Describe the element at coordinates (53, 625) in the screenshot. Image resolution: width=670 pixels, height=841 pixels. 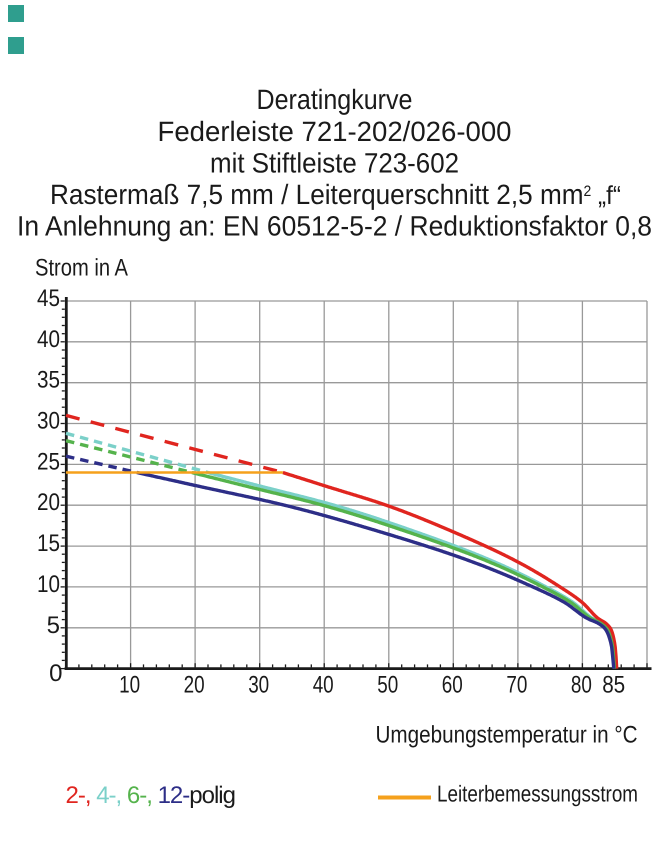
I see `svg-text: 5` at that location.